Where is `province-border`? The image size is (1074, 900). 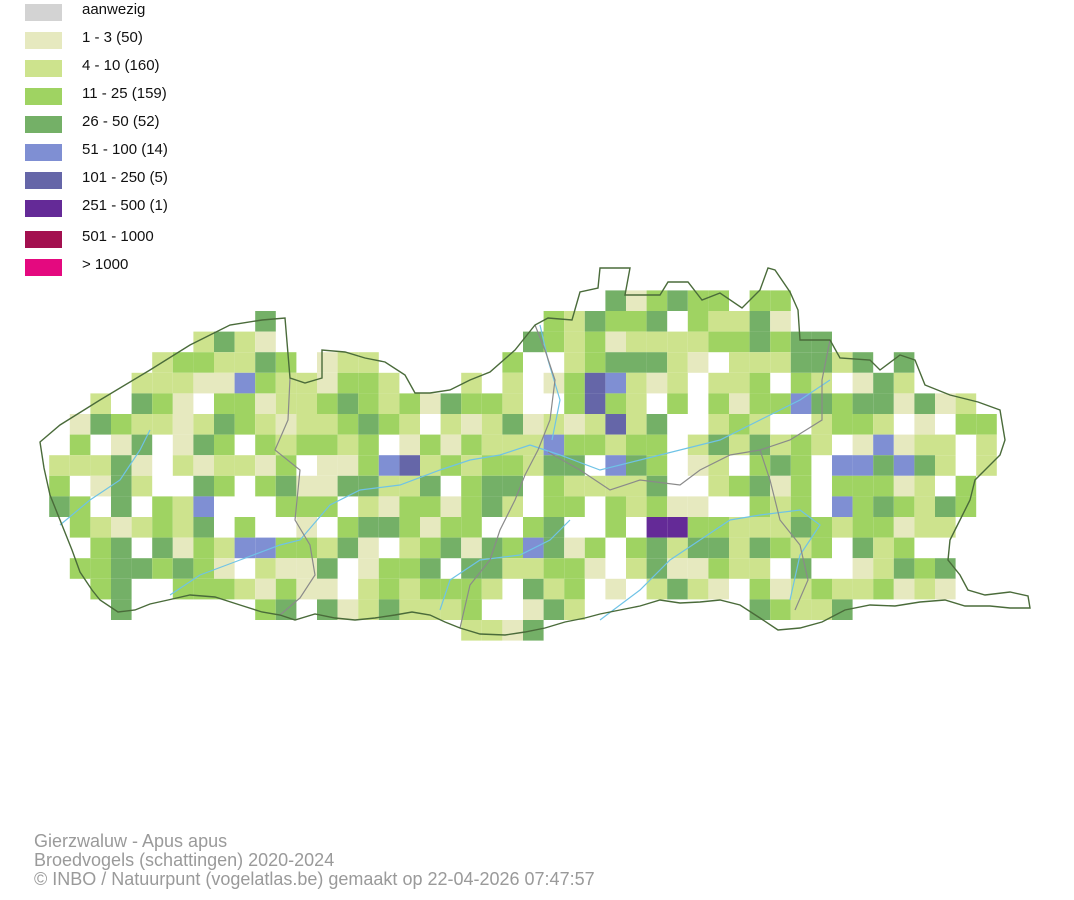 province-border is located at coordinates (784, 530).